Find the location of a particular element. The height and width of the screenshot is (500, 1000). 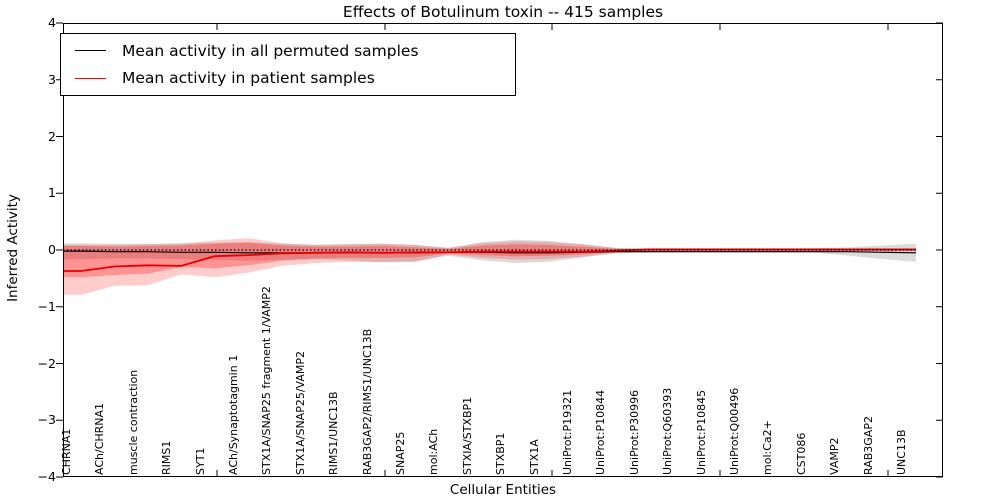

x-tick-label: STXIA/STXBP1 is located at coordinates (467, 435).